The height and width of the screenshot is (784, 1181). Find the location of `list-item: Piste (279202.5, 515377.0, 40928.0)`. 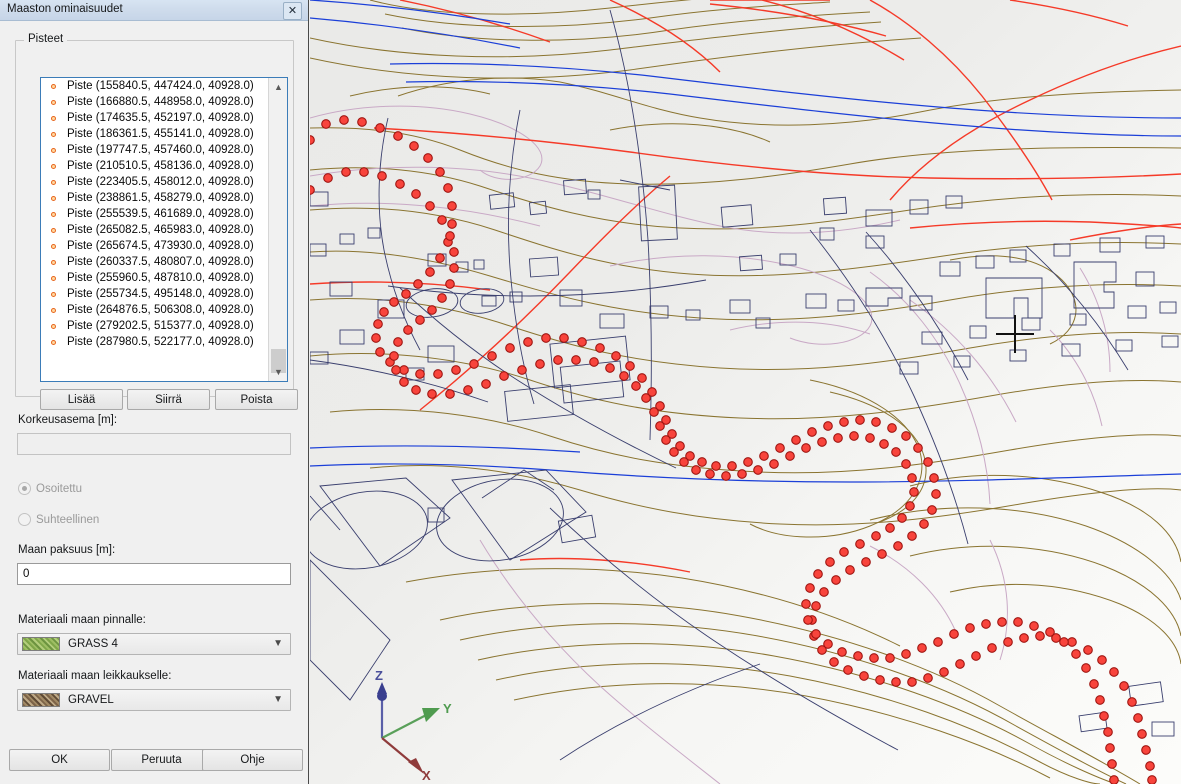

list-item: Piste (279202.5, 515377.0, 40928.0) is located at coordinates (154, 326).